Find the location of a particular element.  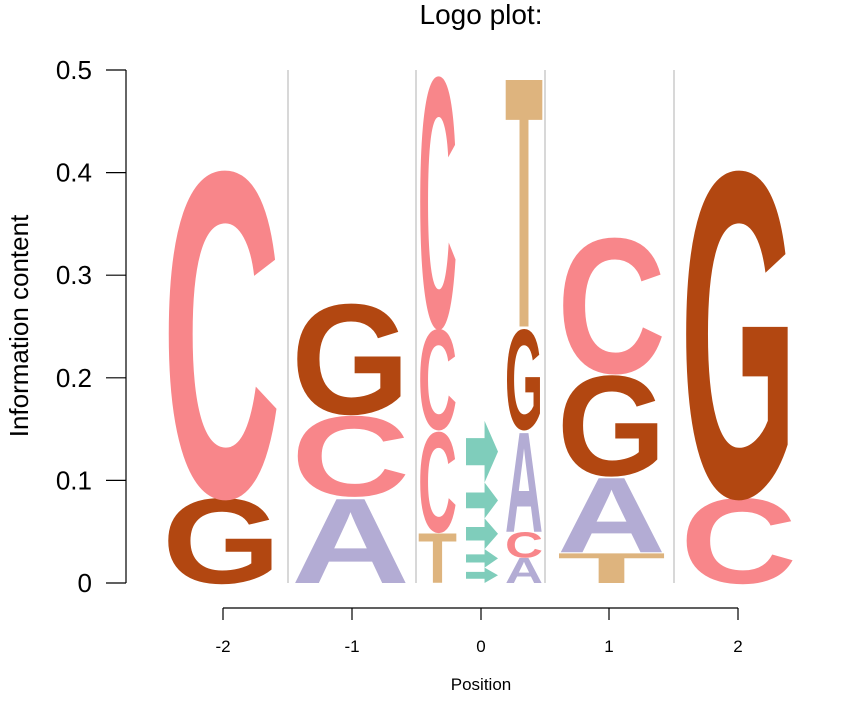

y-axis-label: Information content is located at coordinates (19, 325).